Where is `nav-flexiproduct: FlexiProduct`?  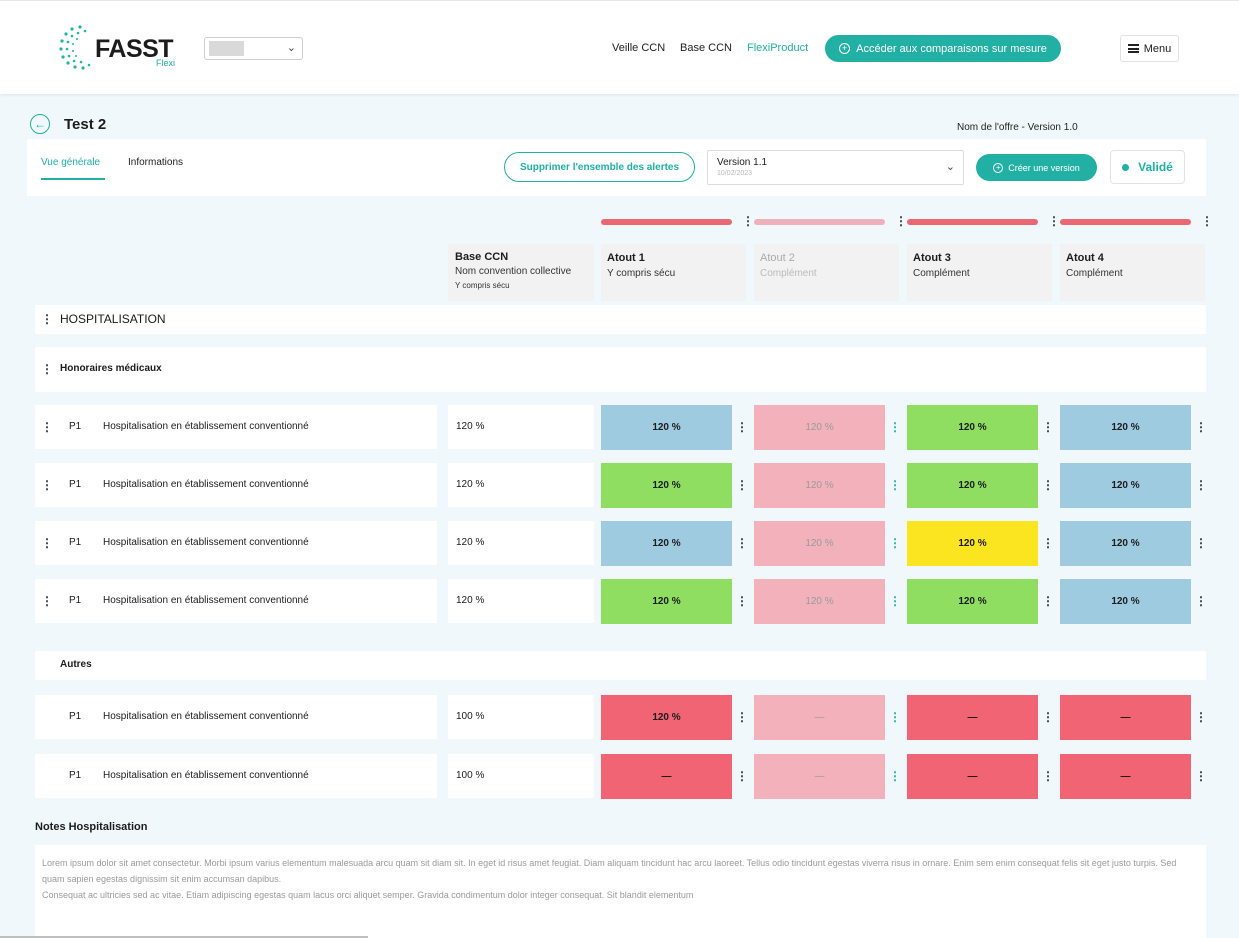 nav-flexiproduct: FlexiProduct is located at coordinates (778, 48).